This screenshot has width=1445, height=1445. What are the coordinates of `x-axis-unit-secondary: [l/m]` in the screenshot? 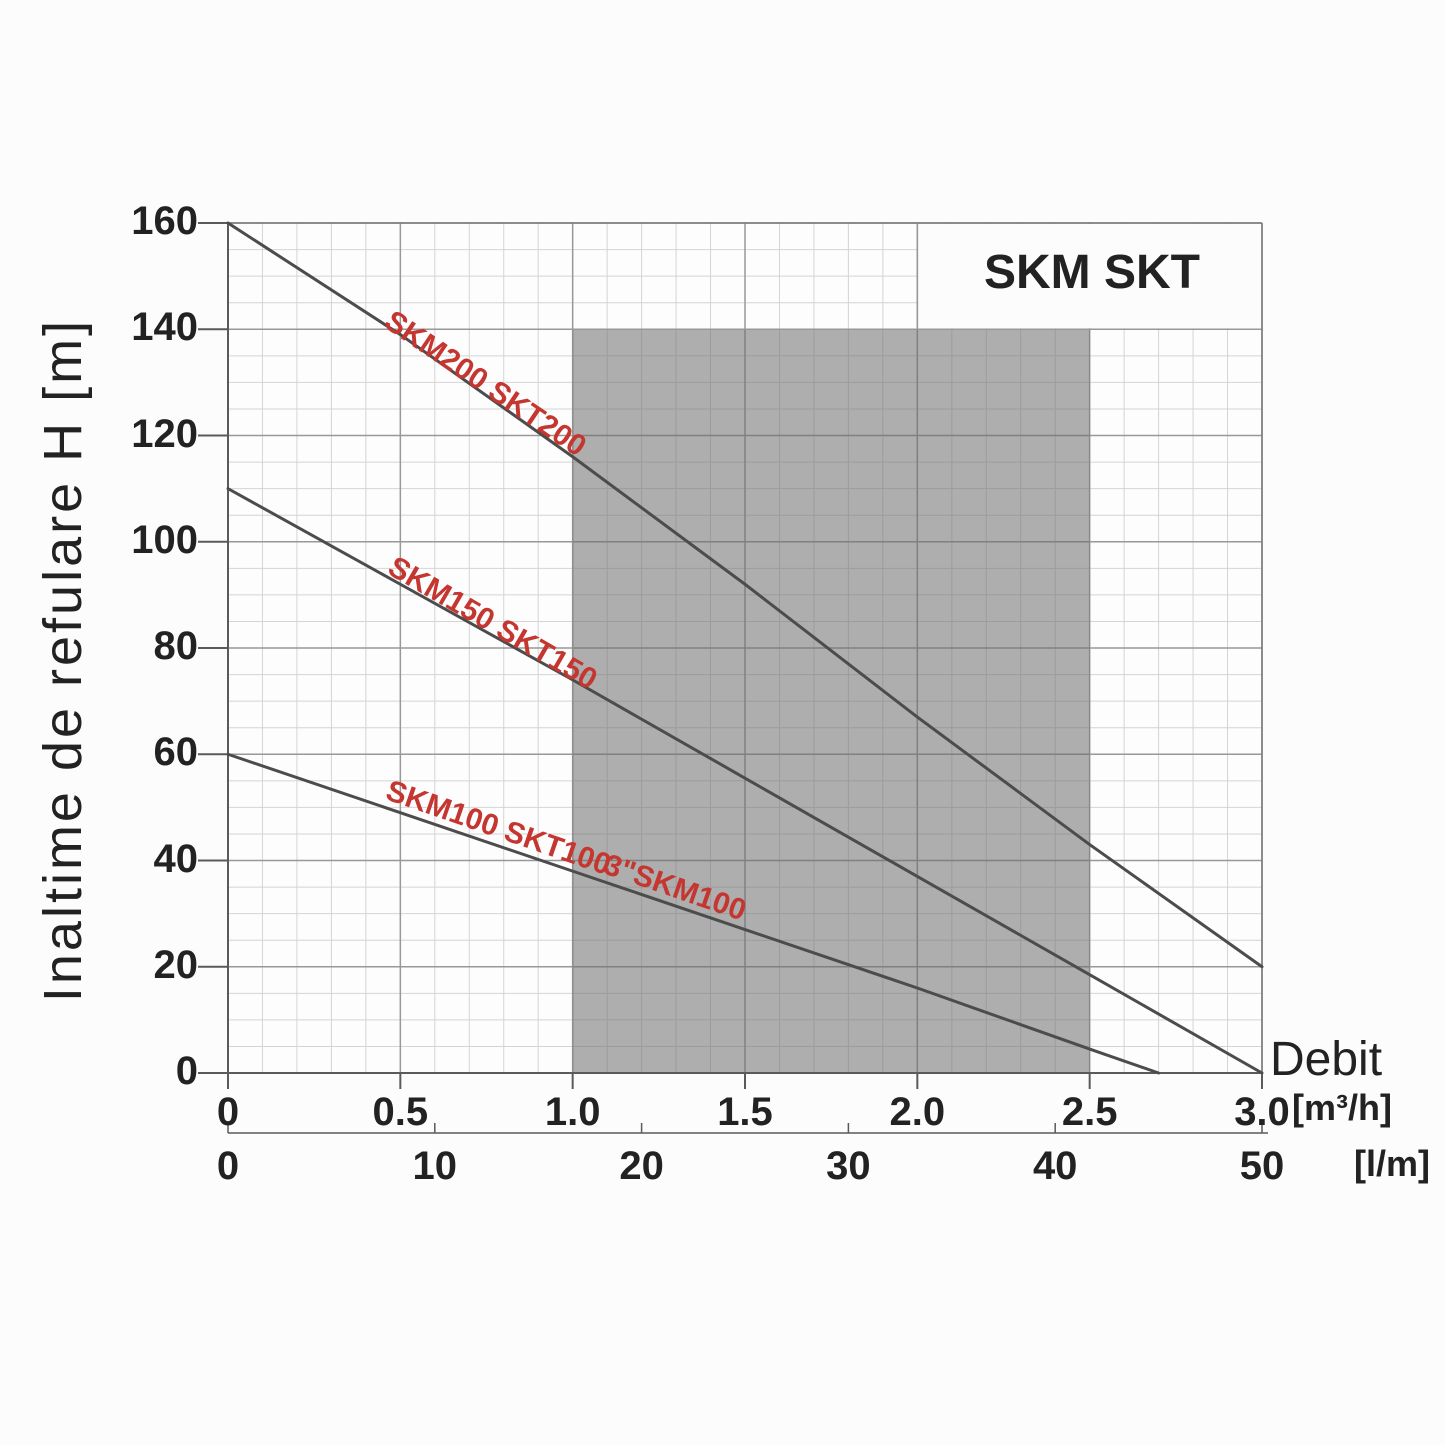 It's located at (1392, 1163).